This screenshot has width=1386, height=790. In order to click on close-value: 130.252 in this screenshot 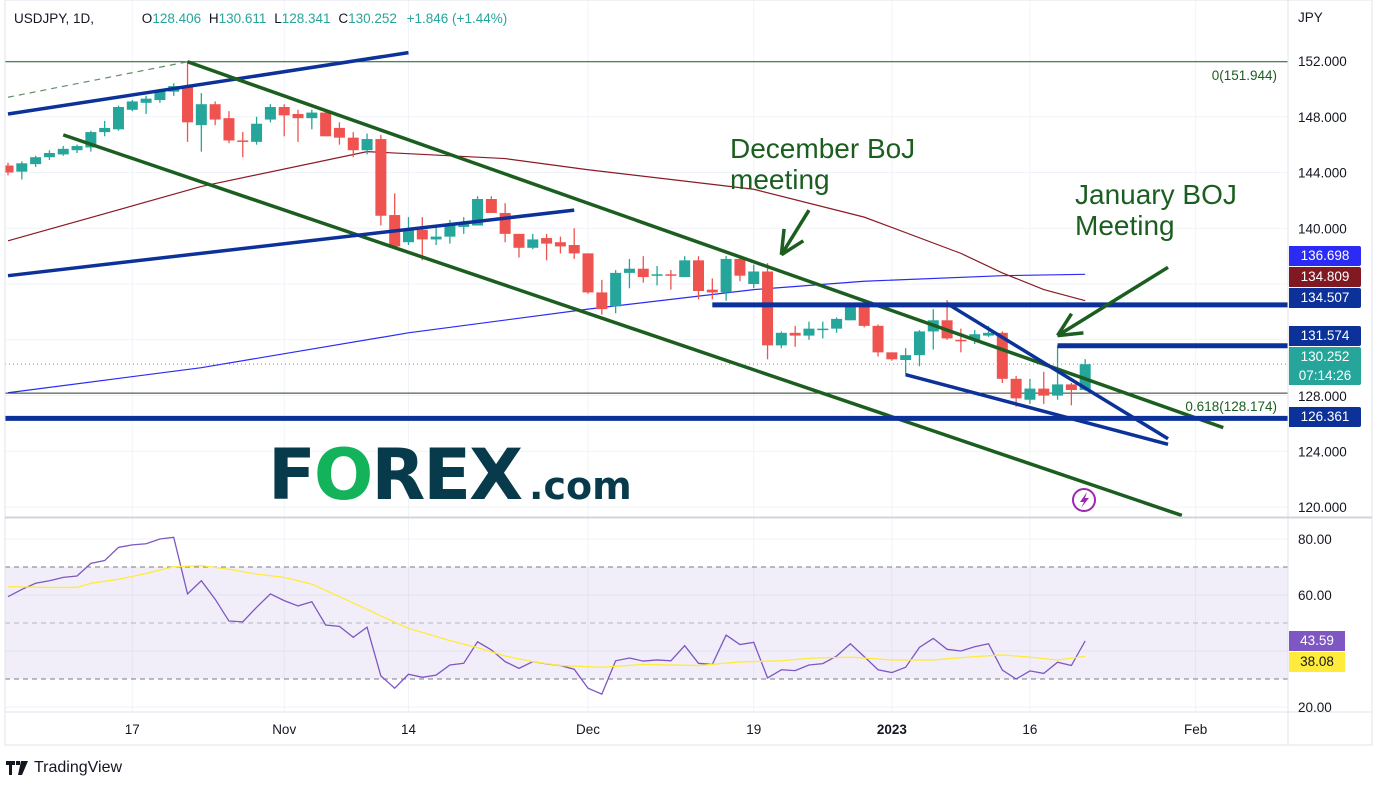, I will do `click(372, 18)`.